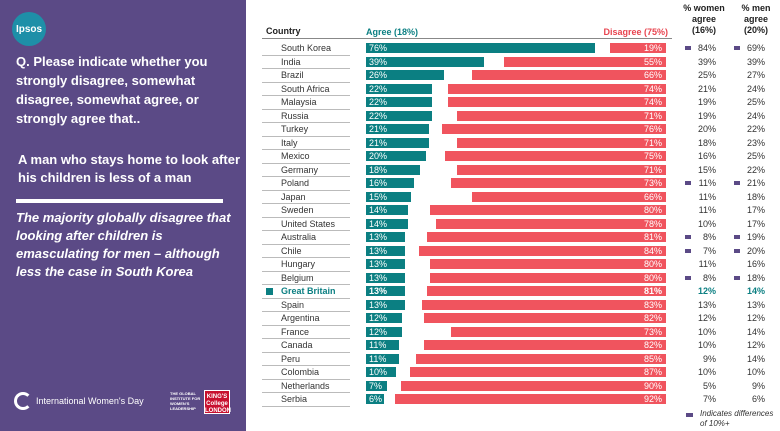  What do you see at coordinates (652, 250) in the screenshot?
I see `disagree-value-label: 84%` at bounding box center [652, 250].